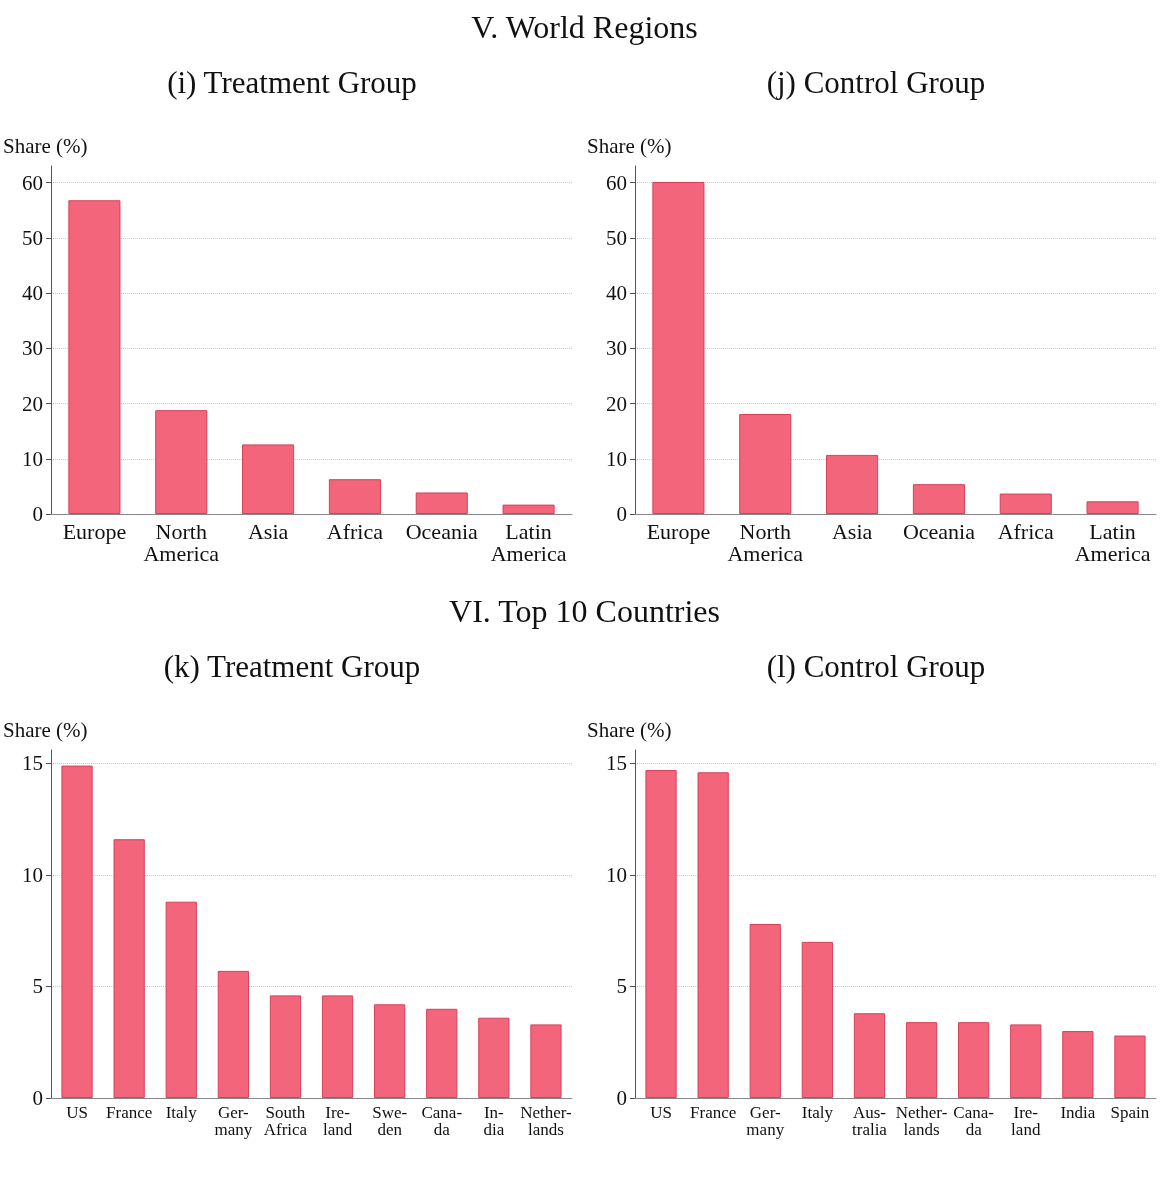 This screenshot has height=1192, width=1169. What do you see at coordinates (285, 1121) in the screenshot?
I see `x-tick-label: South Africa` at bounding box center [285, 1121].